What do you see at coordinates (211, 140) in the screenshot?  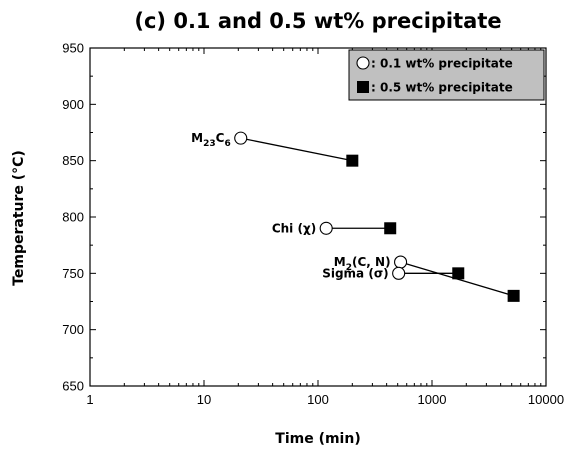 I see `annotation-label: M23C6` at bounding box center [211, 140].